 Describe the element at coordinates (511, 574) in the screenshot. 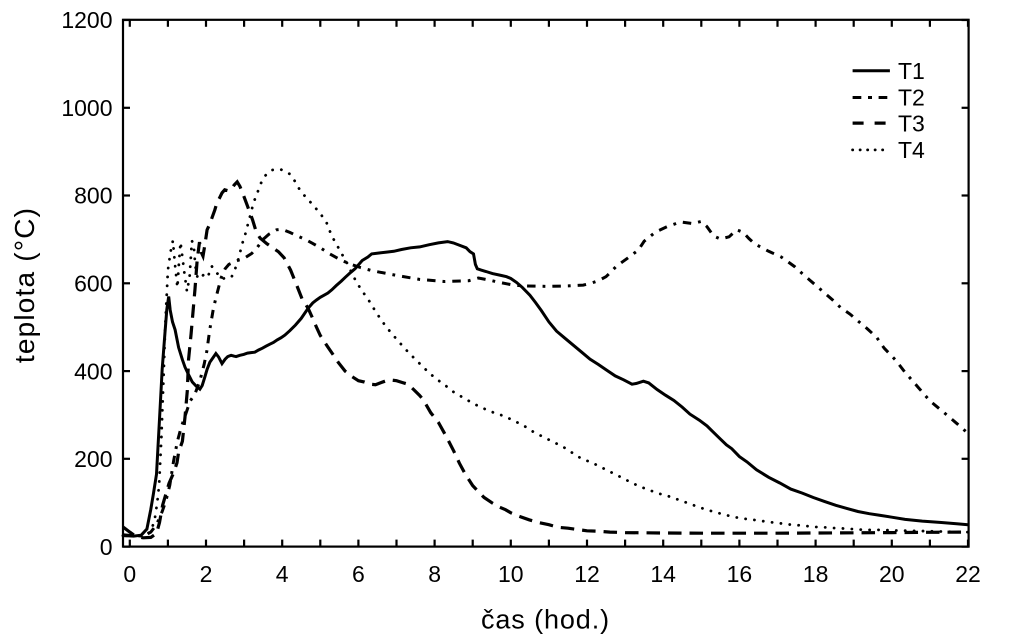

I see `svg-text: 10` at that location.